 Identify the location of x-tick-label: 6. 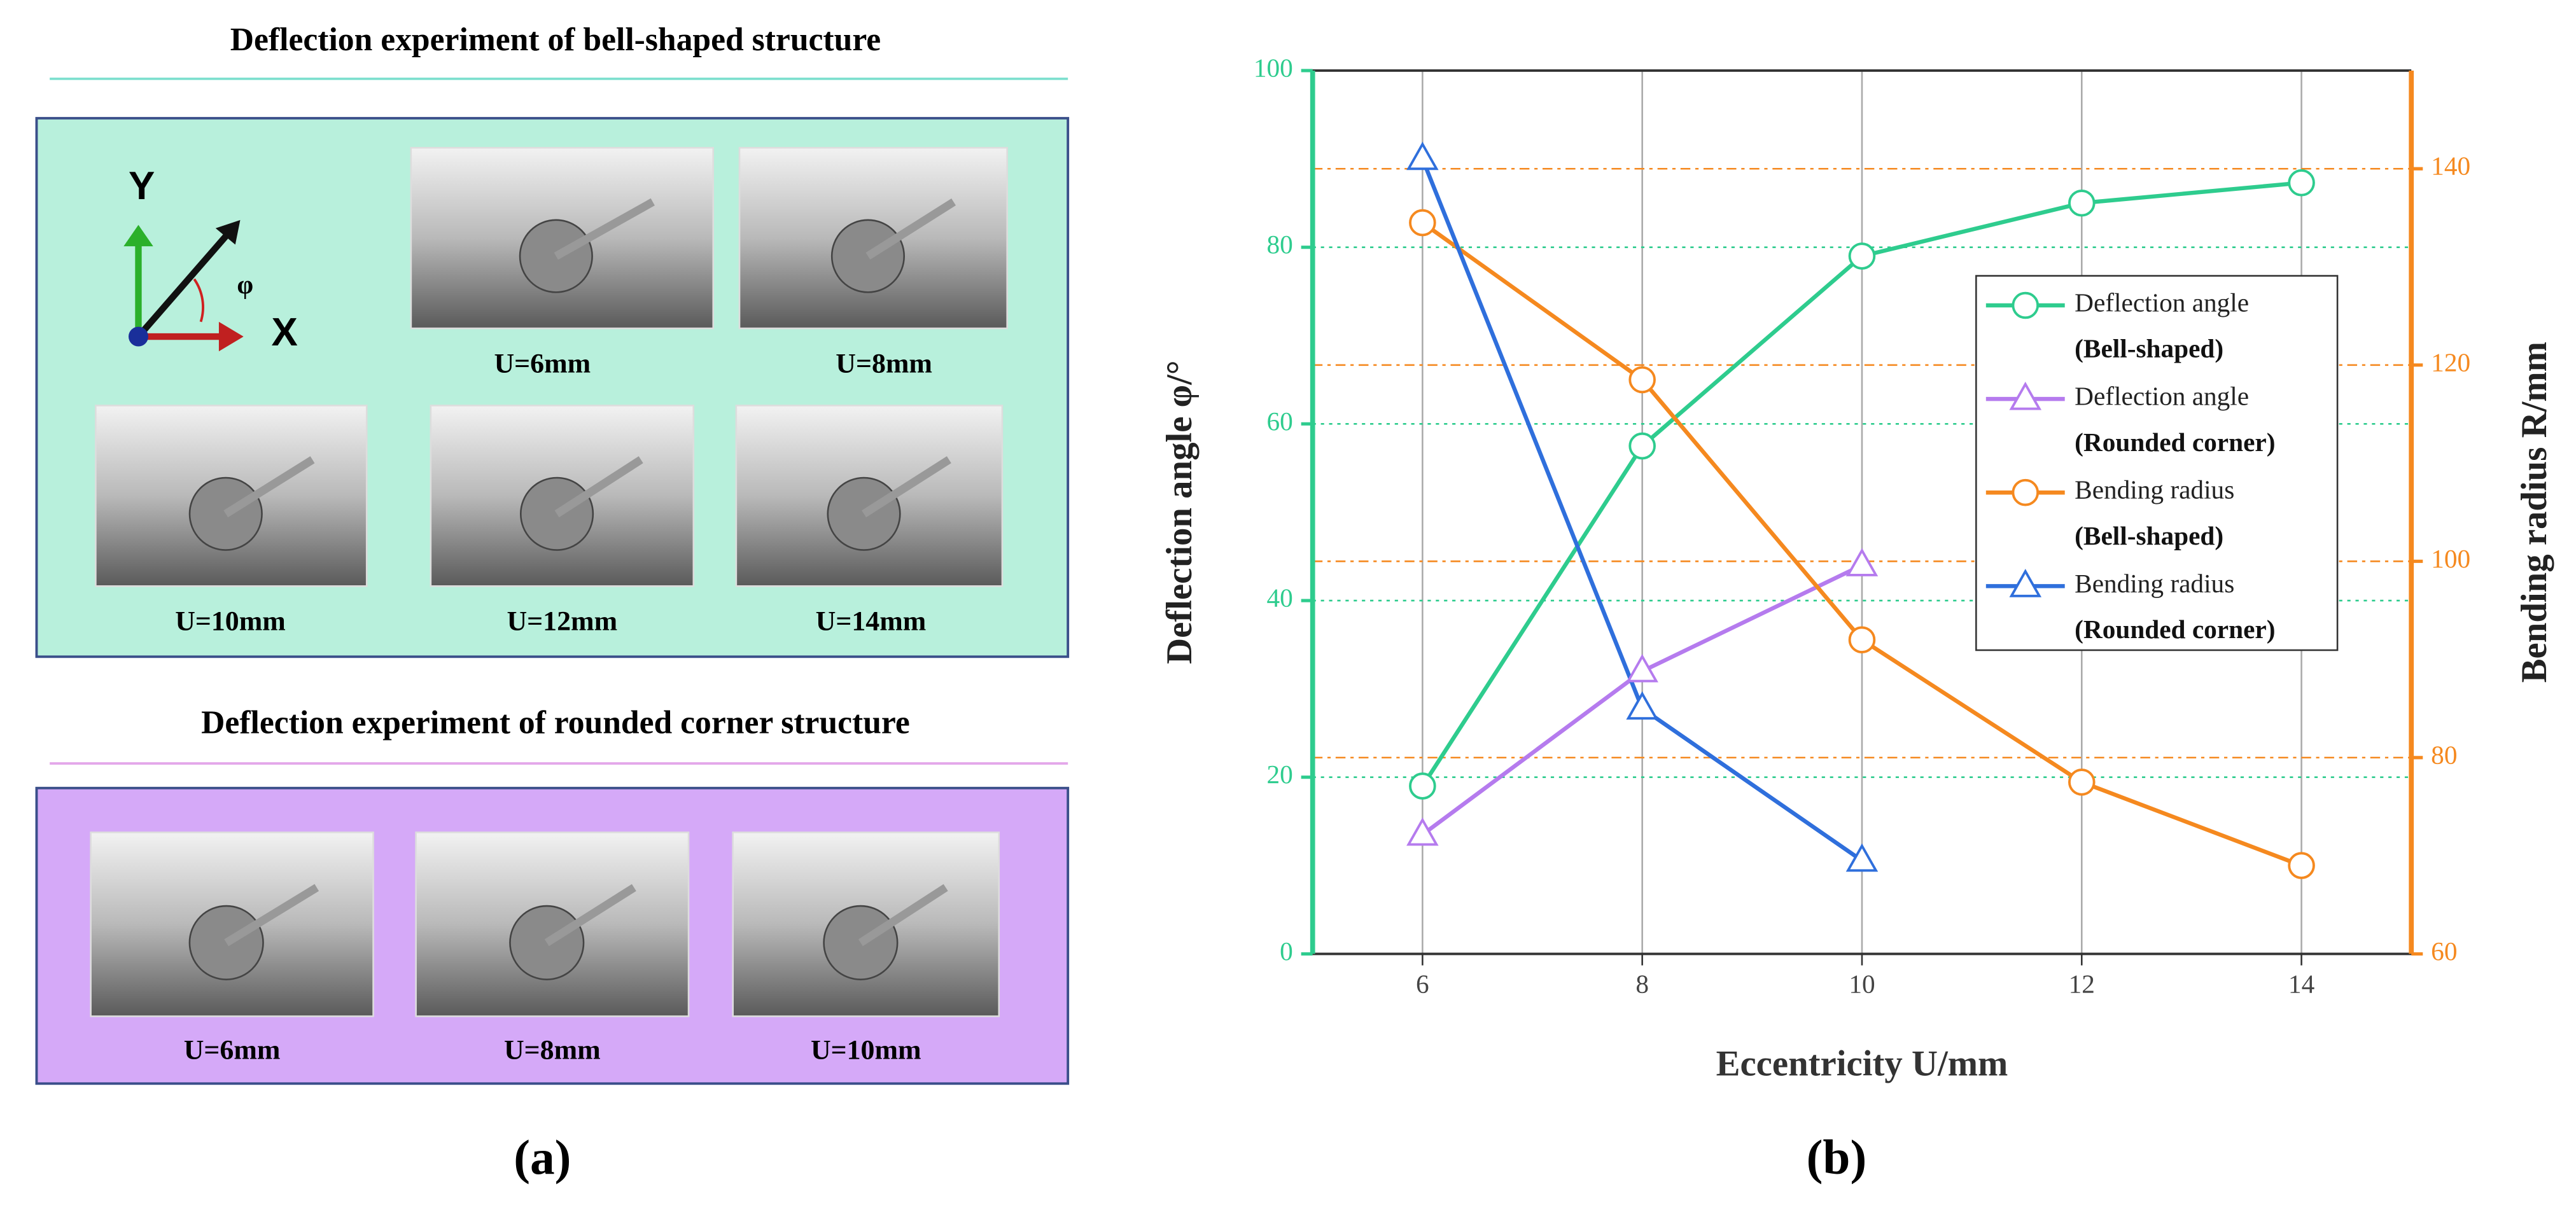
(1422, 984).